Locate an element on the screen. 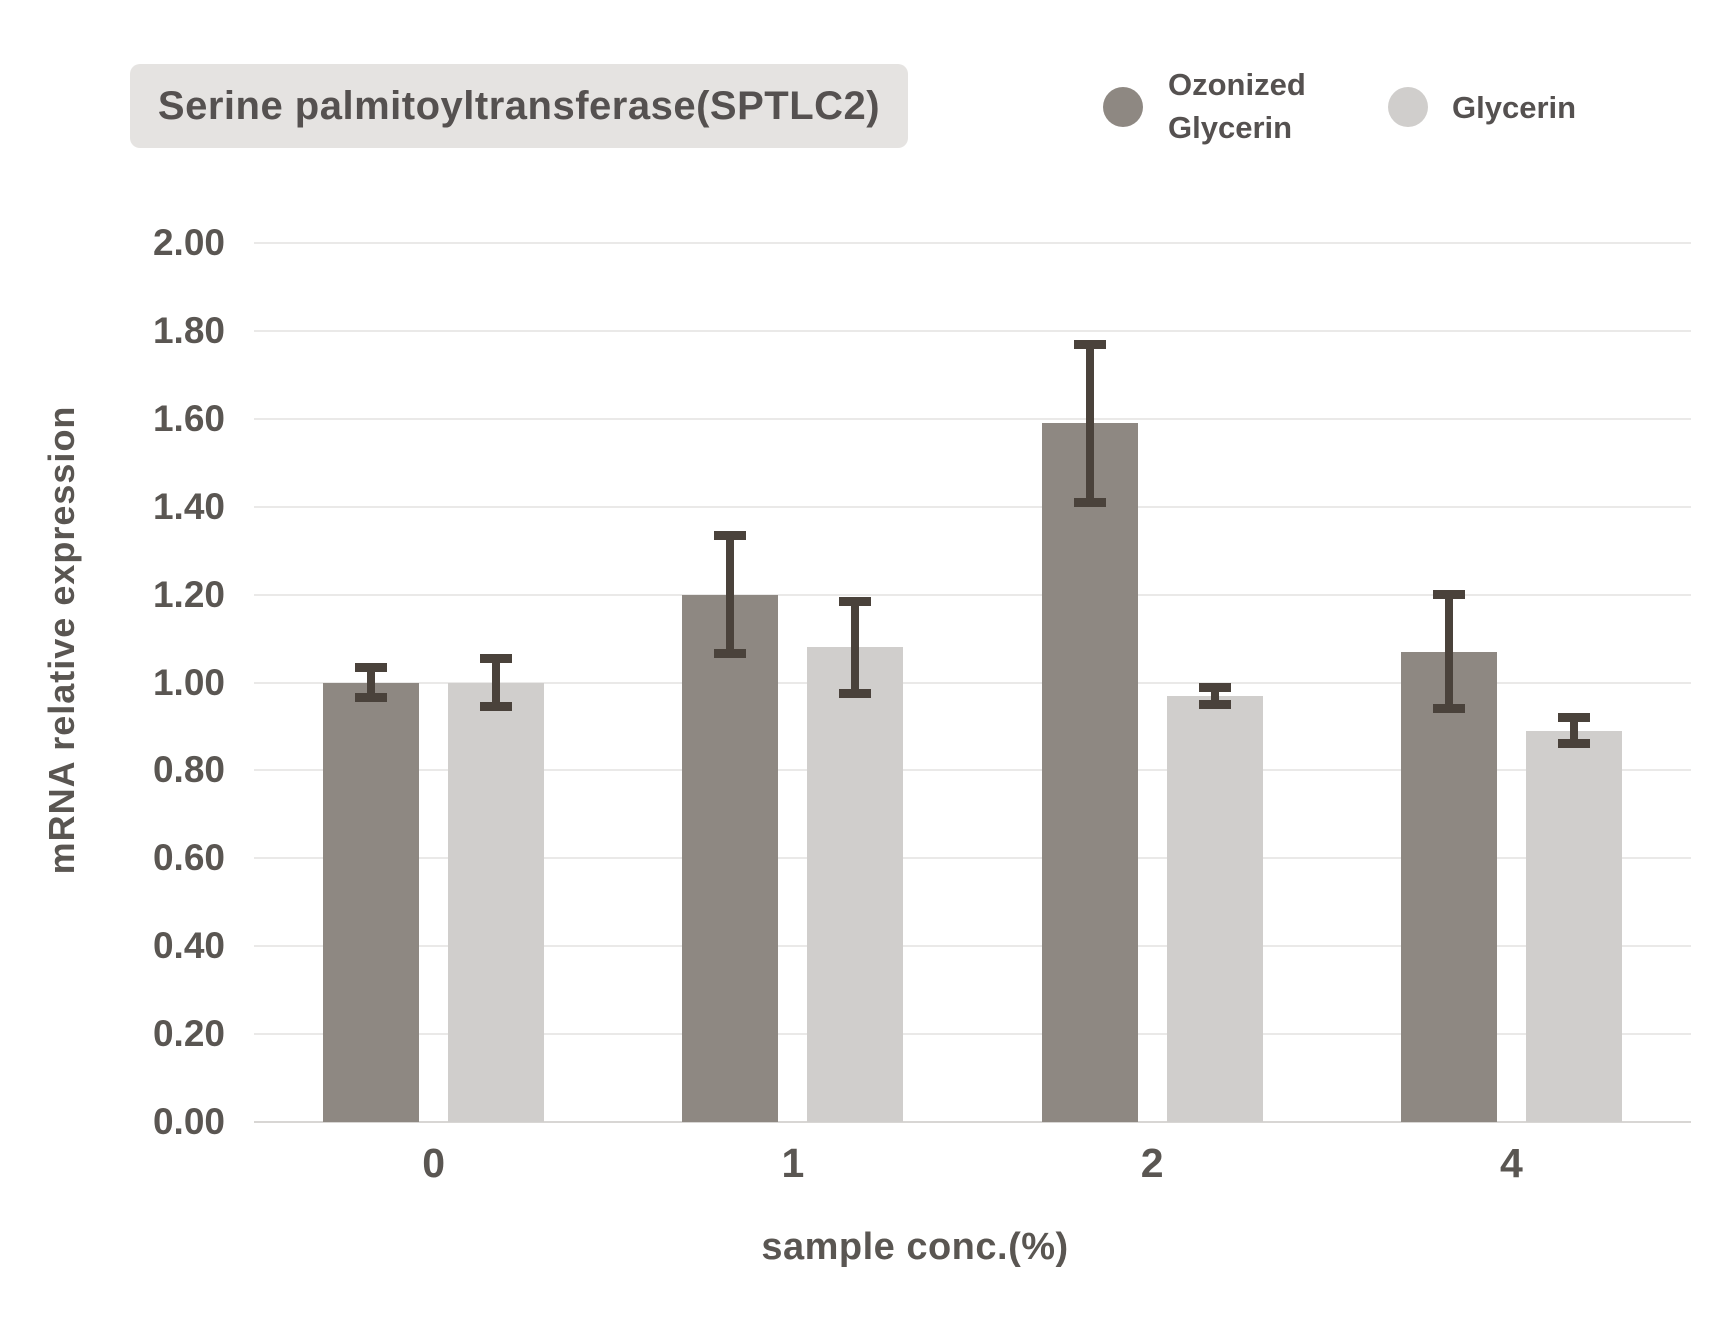  error-bar-glycerin-4-cap-top is located at coordinates (1573, 718).